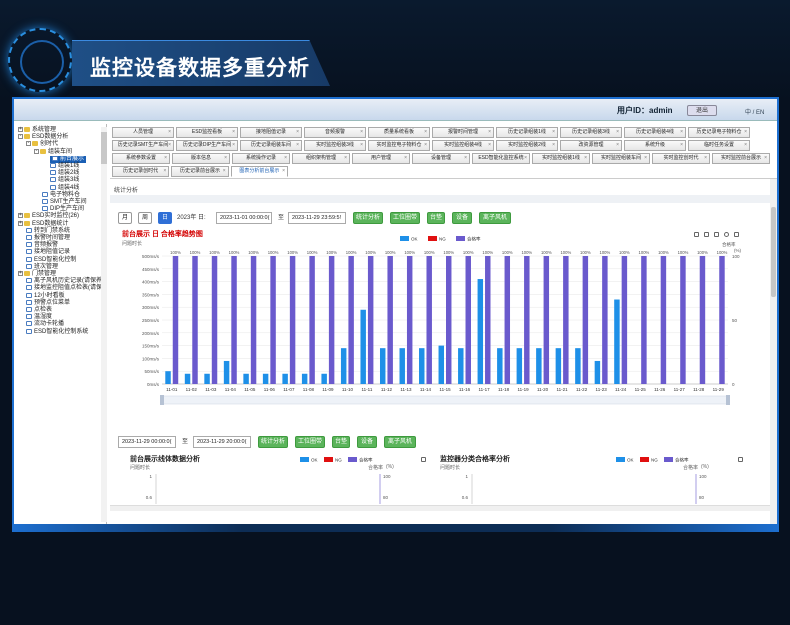 This screenshot has height=625, width=790. I want to click on mat-button: 台垫, so click(436, 218).